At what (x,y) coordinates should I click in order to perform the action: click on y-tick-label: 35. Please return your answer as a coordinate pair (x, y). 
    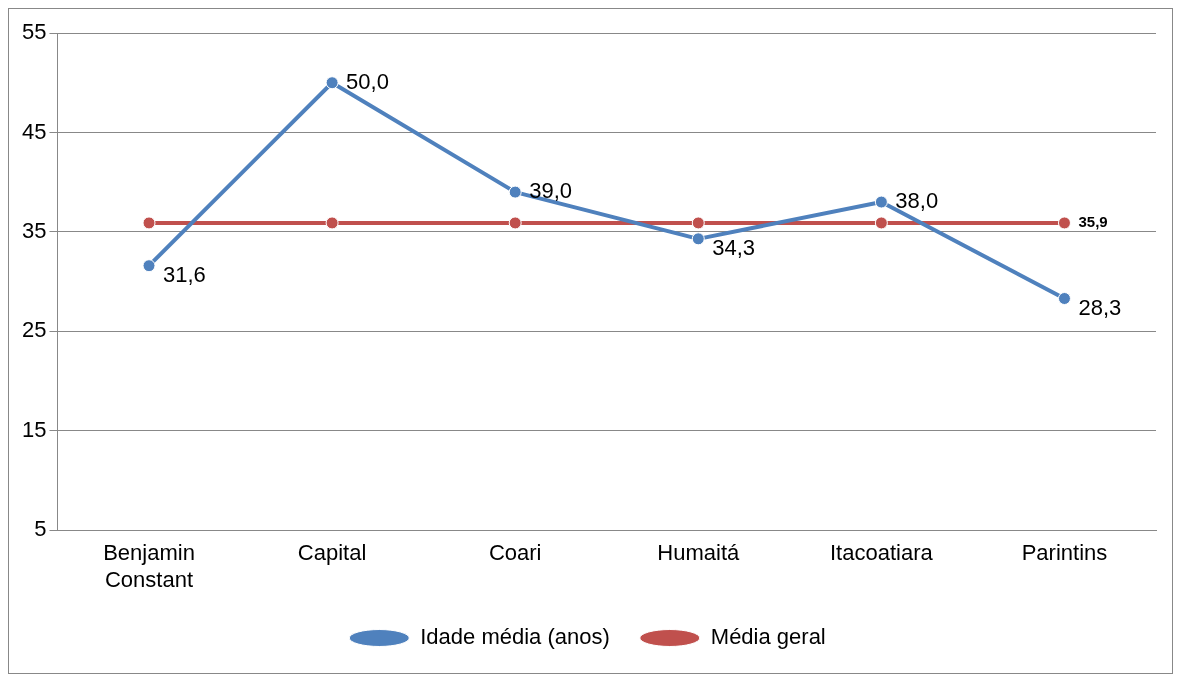
    Looking at the image, I should click on (34, 230).